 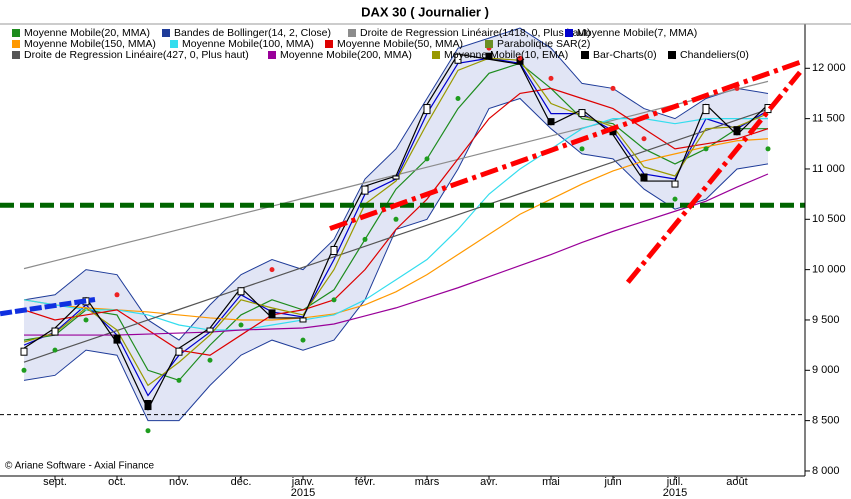 What do you see at coordinates (828, 261) in the screenshot?
I see `y-axis-panel` at bounding box center [828, 261].